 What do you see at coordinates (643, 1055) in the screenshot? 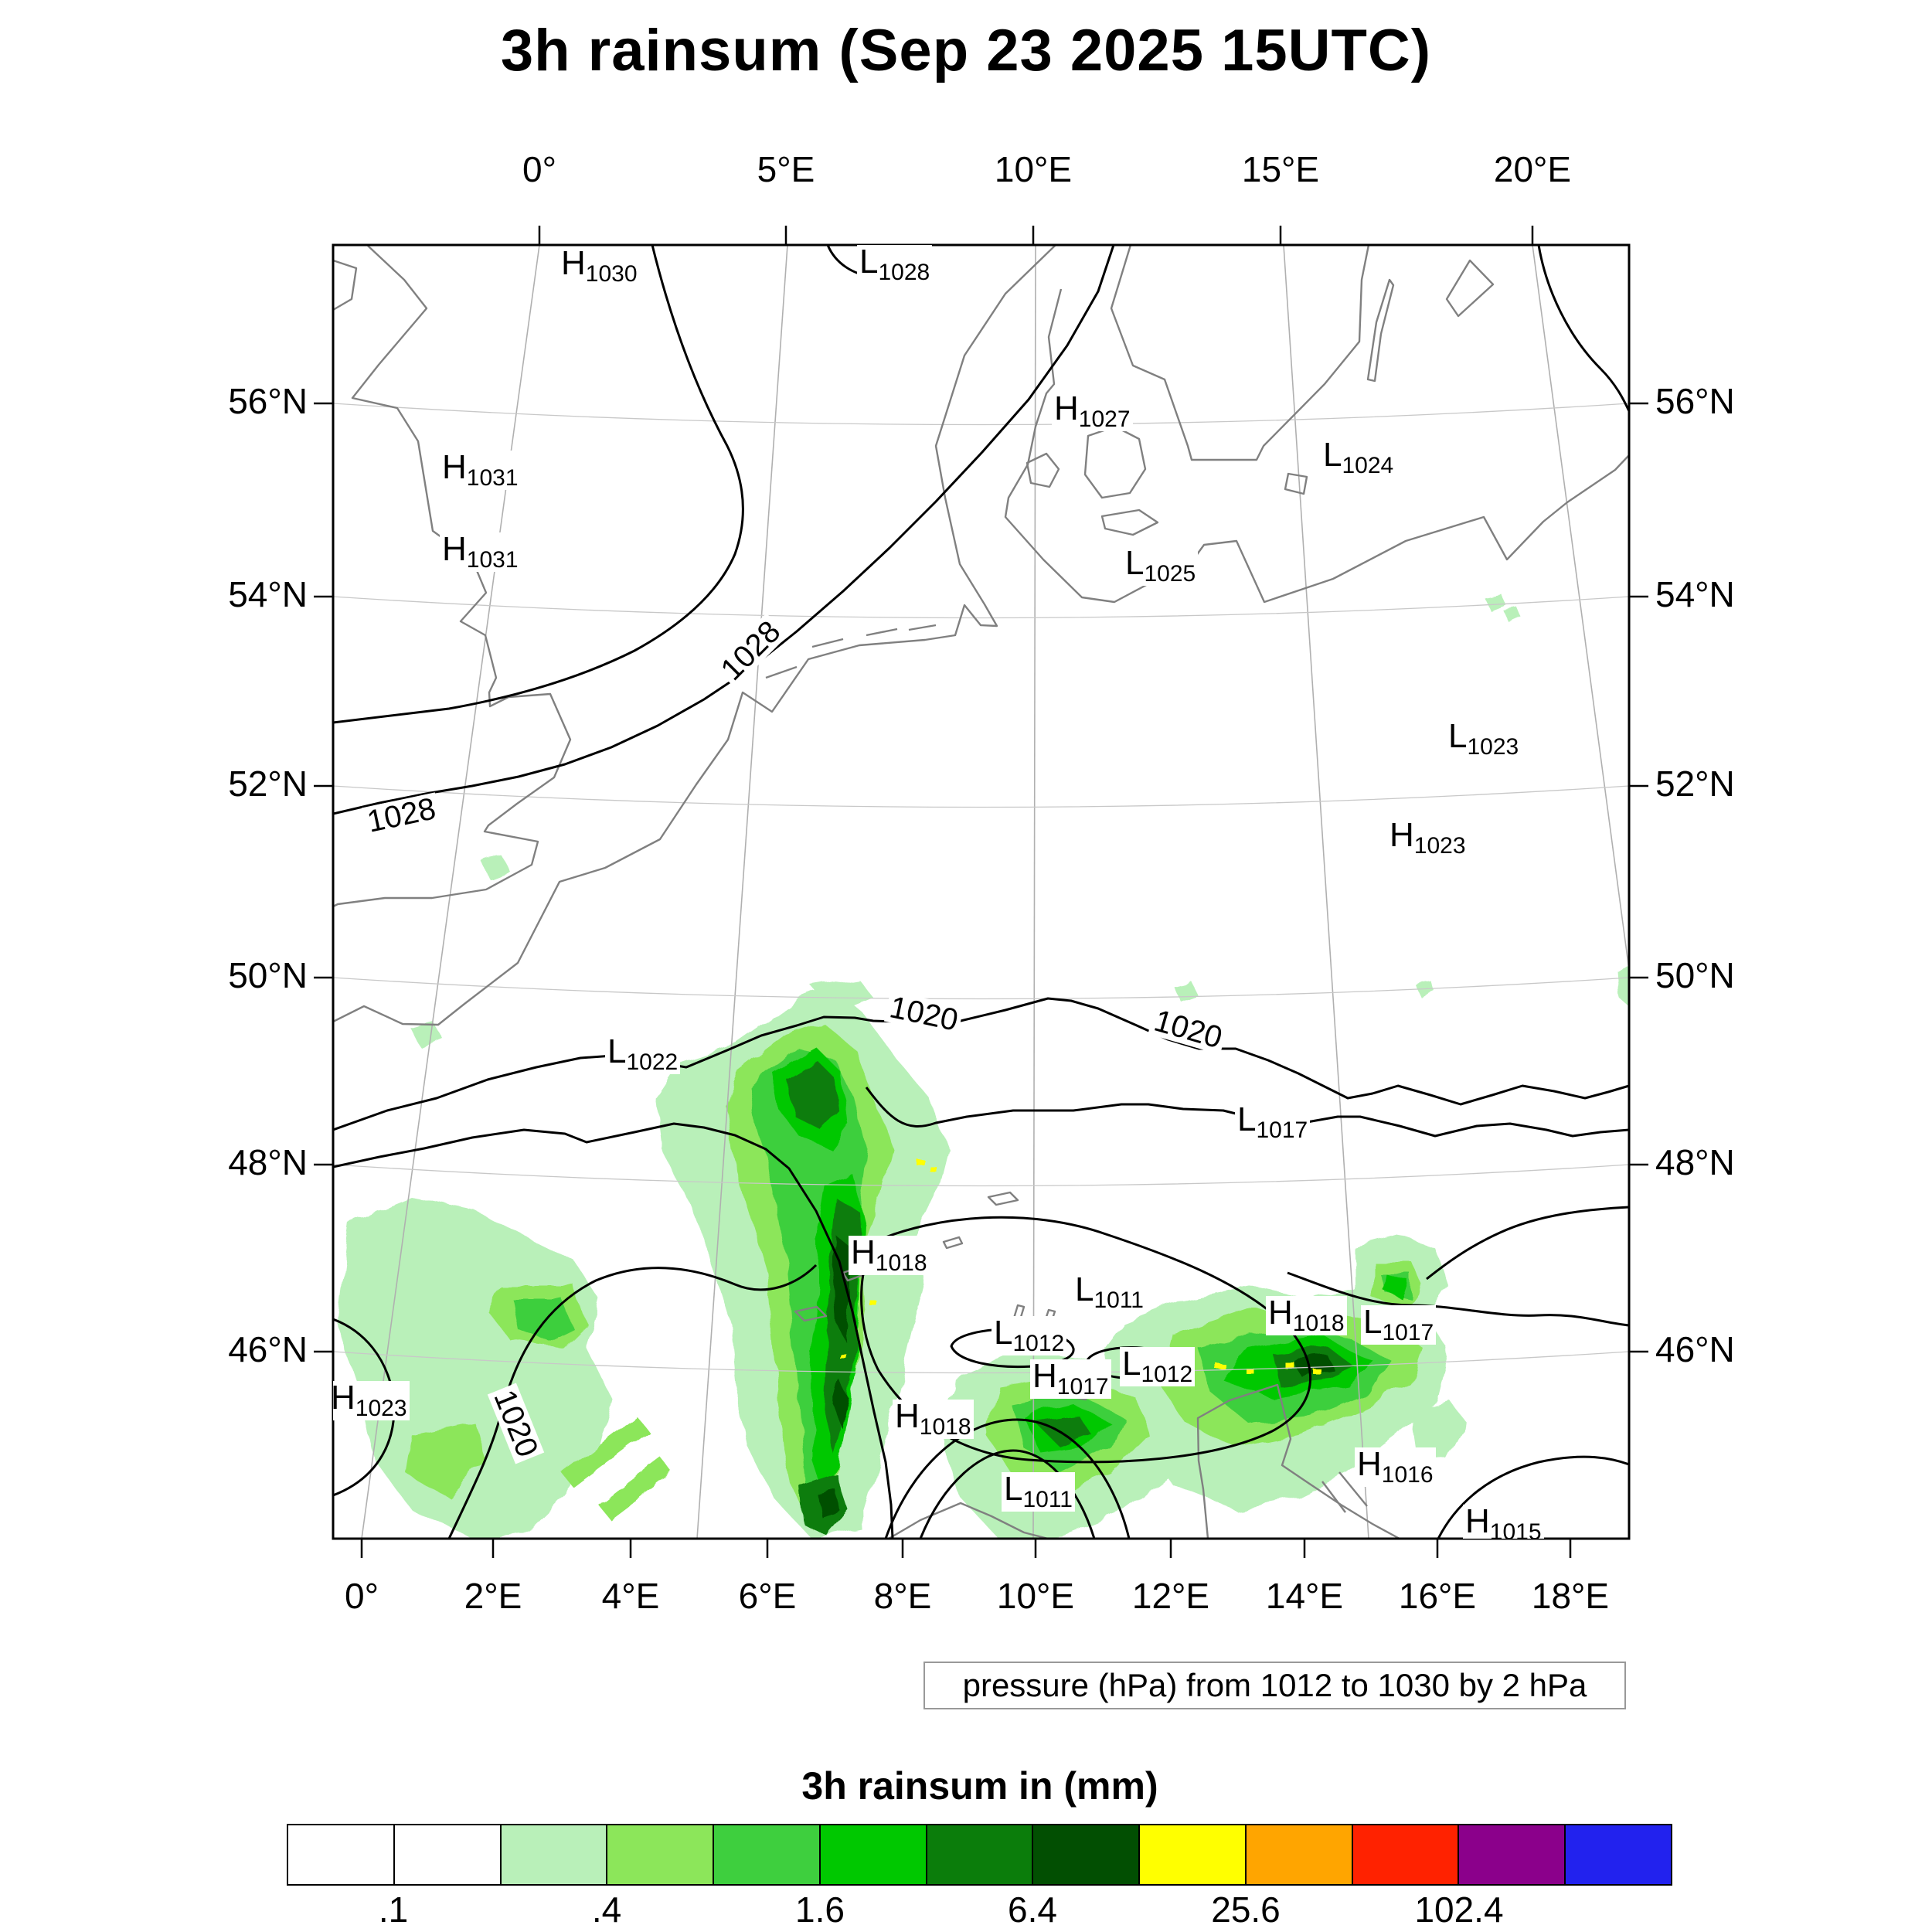
I see `pressure-center-label: L1022` at bounding box center [643, 1055].